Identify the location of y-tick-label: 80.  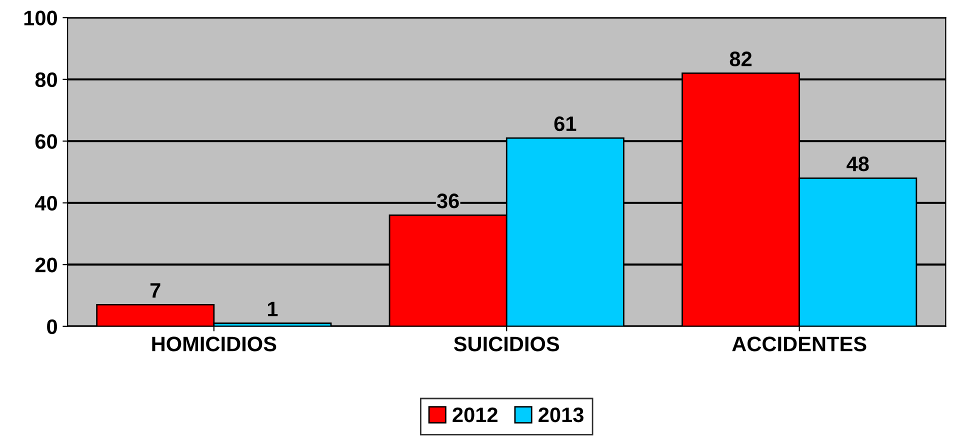
(46, 80).